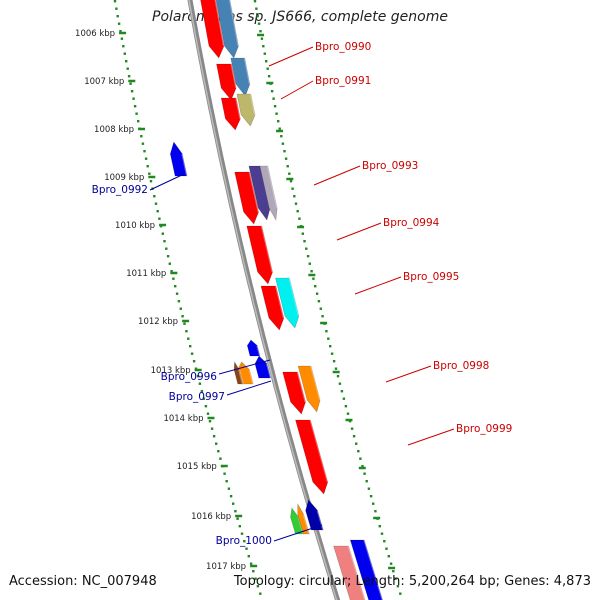 Image resolution: width=600 pixels, height=600 pixels. I want to click on gene-label: Bpro_0998, so click(461, 366).